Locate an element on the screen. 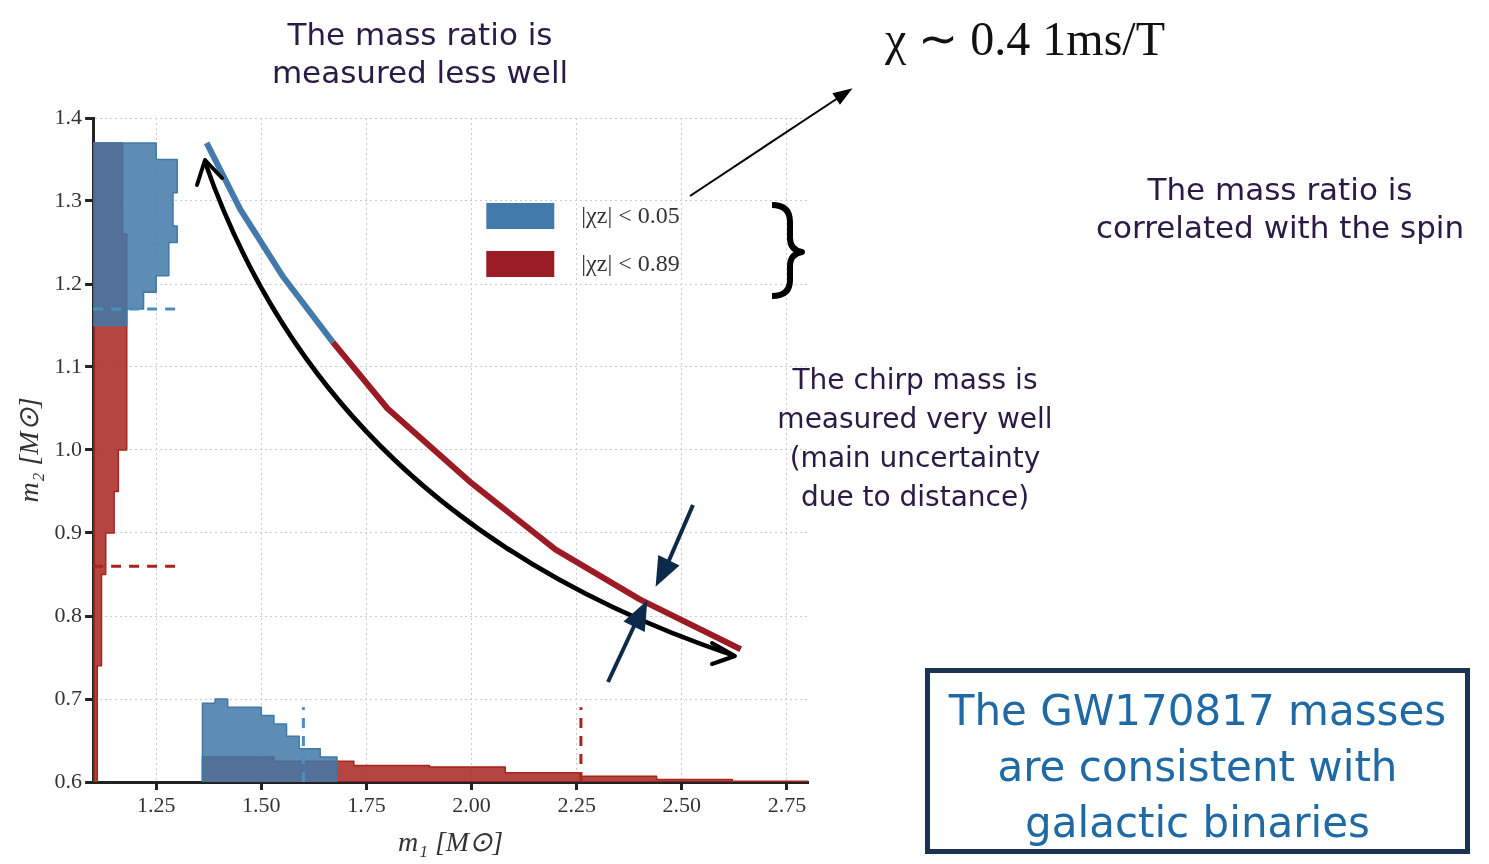 This screenshot has width=1489, height=864. x-tick-label: 1.25 is located at coordinates (156, 804).